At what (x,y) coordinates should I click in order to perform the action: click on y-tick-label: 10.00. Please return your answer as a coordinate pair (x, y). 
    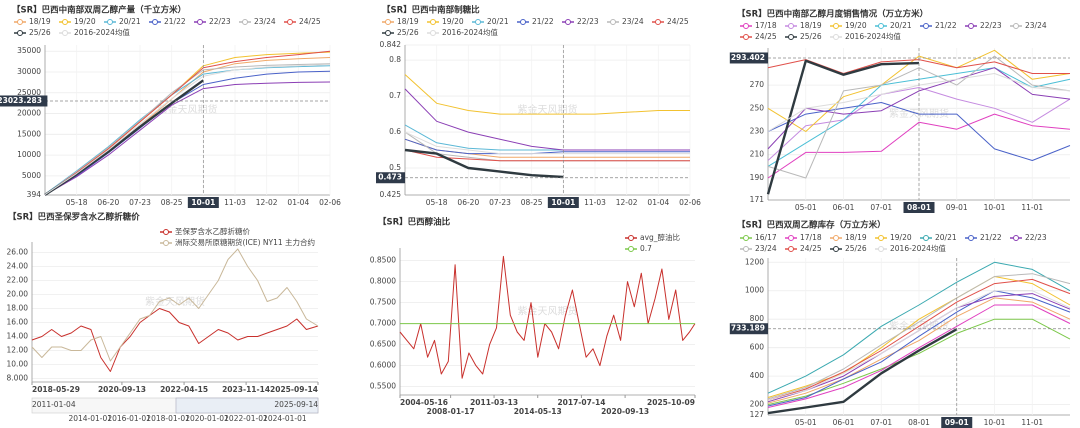
    Looking at the image, I should click on (18, 364).